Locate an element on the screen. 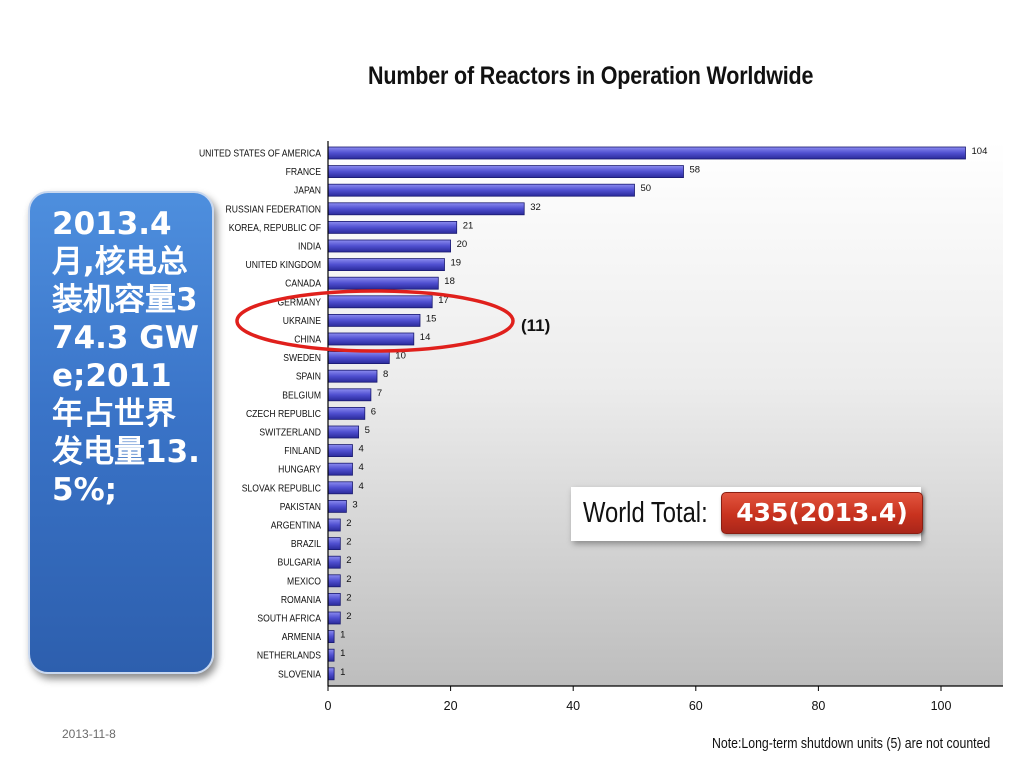  category-label: SPAIN is located at coordinates (308, 377).